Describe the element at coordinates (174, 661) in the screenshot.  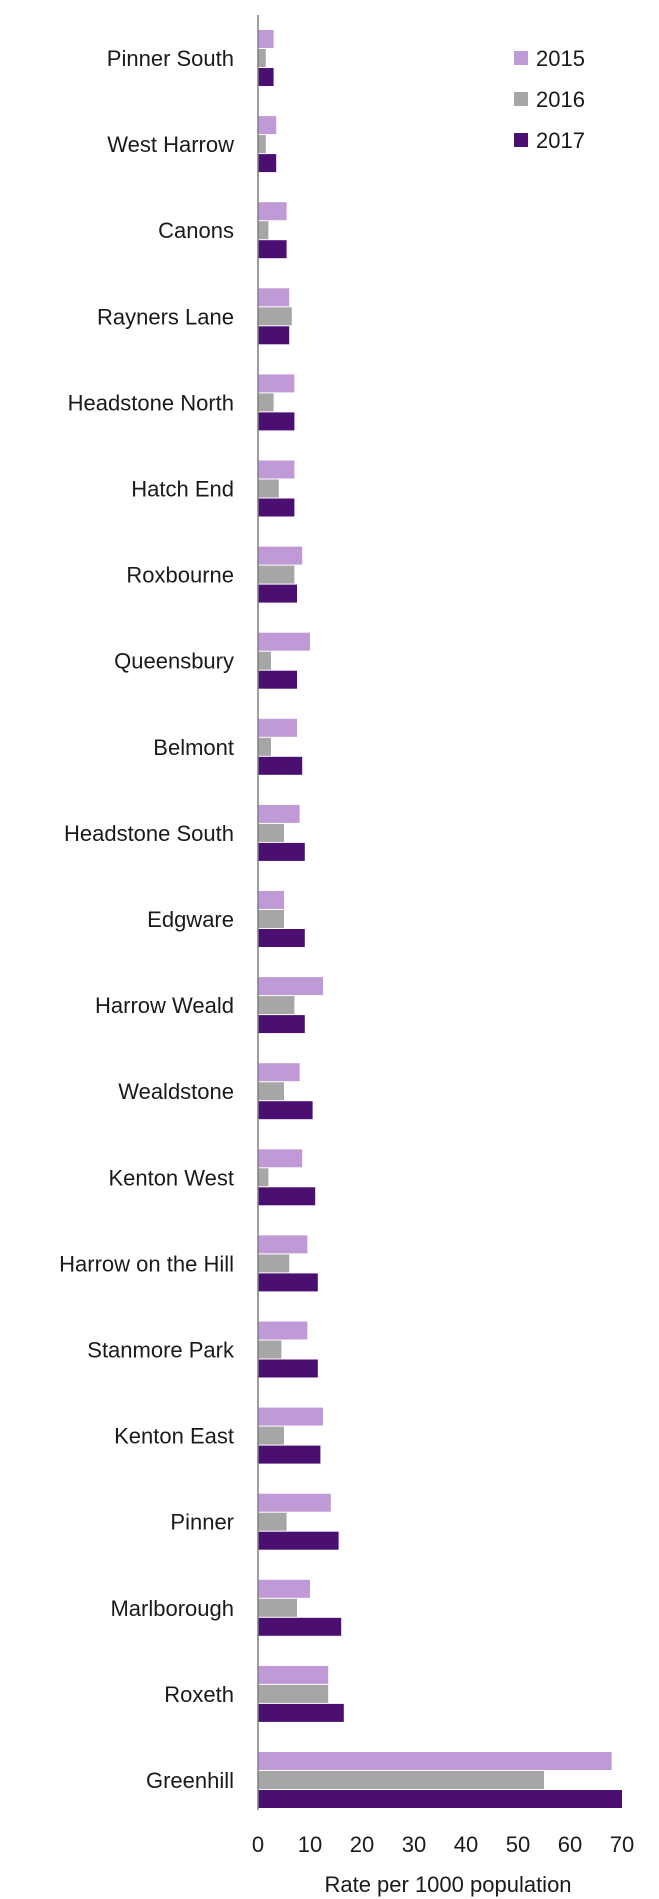
I see `category-label-queensbury: Queensbury` at that location.